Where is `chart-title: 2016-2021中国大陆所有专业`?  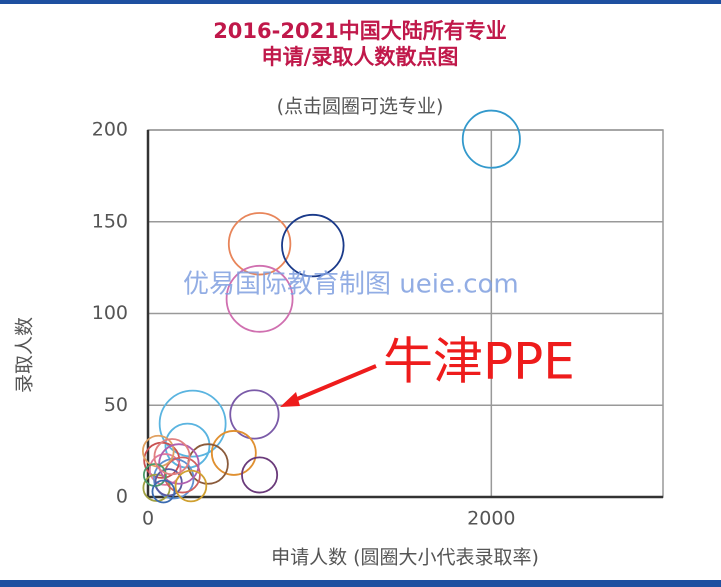 chart-title: 2016-2021中国大陆所有专业 is located at coordinates (360, 31).